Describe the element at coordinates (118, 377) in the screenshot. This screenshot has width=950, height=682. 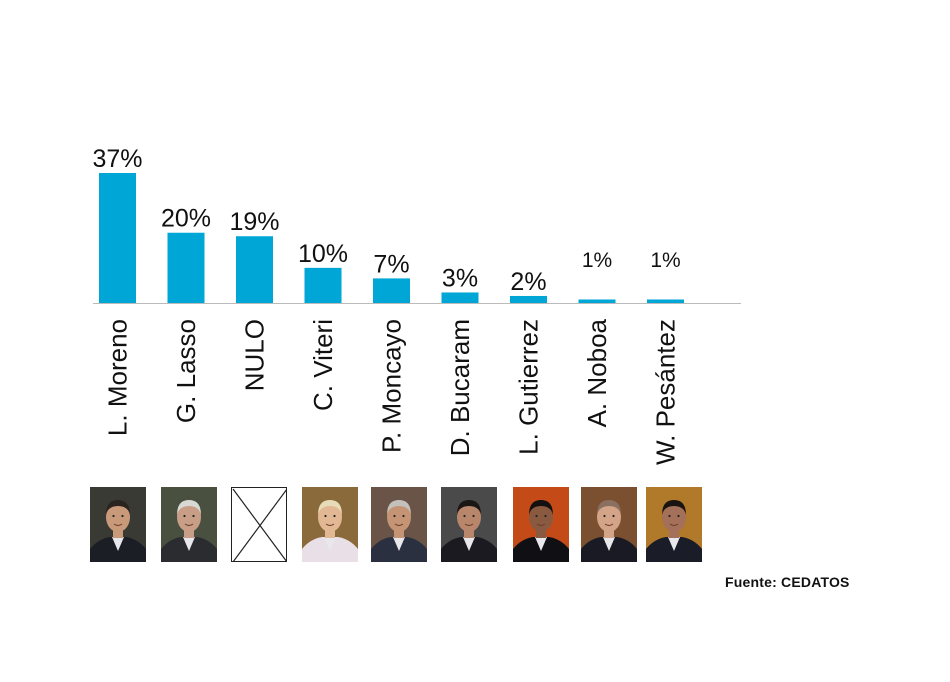
I see `category-label: L. Moreno` at that location.